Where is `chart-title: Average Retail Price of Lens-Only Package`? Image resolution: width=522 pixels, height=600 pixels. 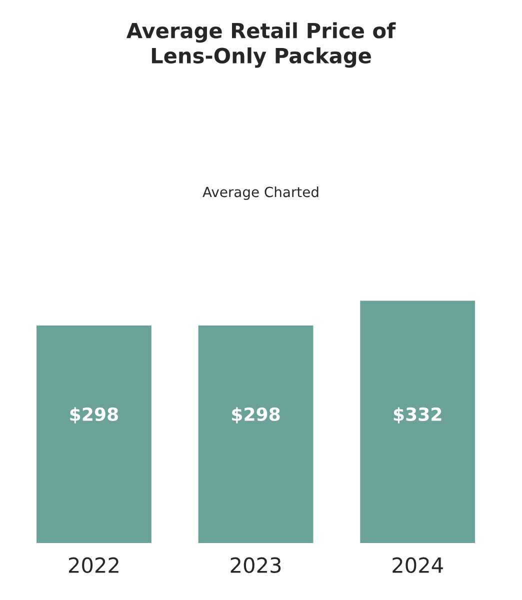 chart-title: Average Retail Price of Lens-Only Package is located at coordinates (261, 45).